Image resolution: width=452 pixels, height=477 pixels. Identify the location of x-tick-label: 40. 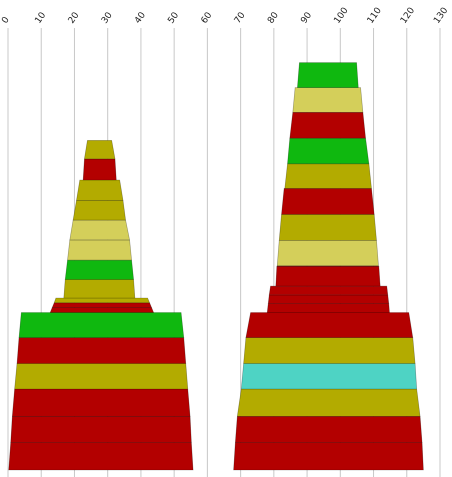
(140, 17).